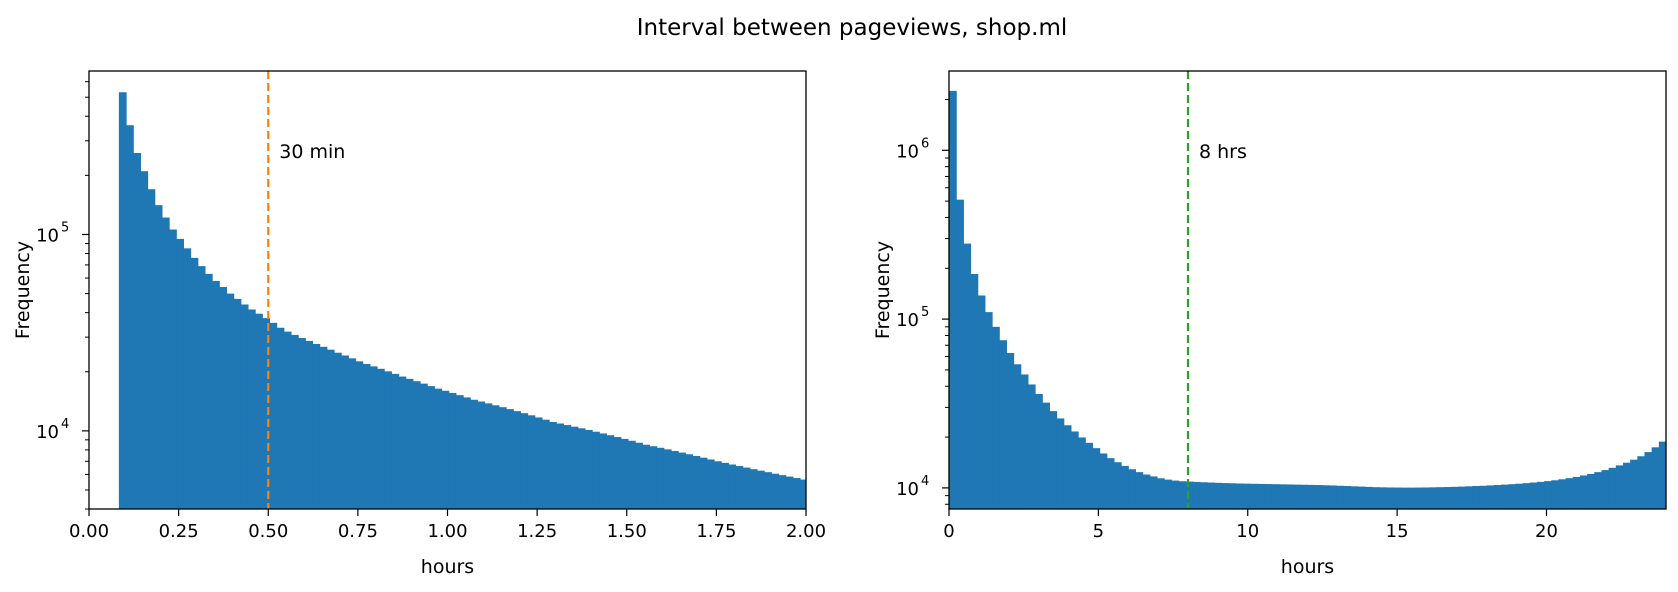 The height and width of the screenshot is (592, 1678). Describe the element at coordinates (65, 227) in the screenshot. I see `y-tick-exponent: 5` at that location.